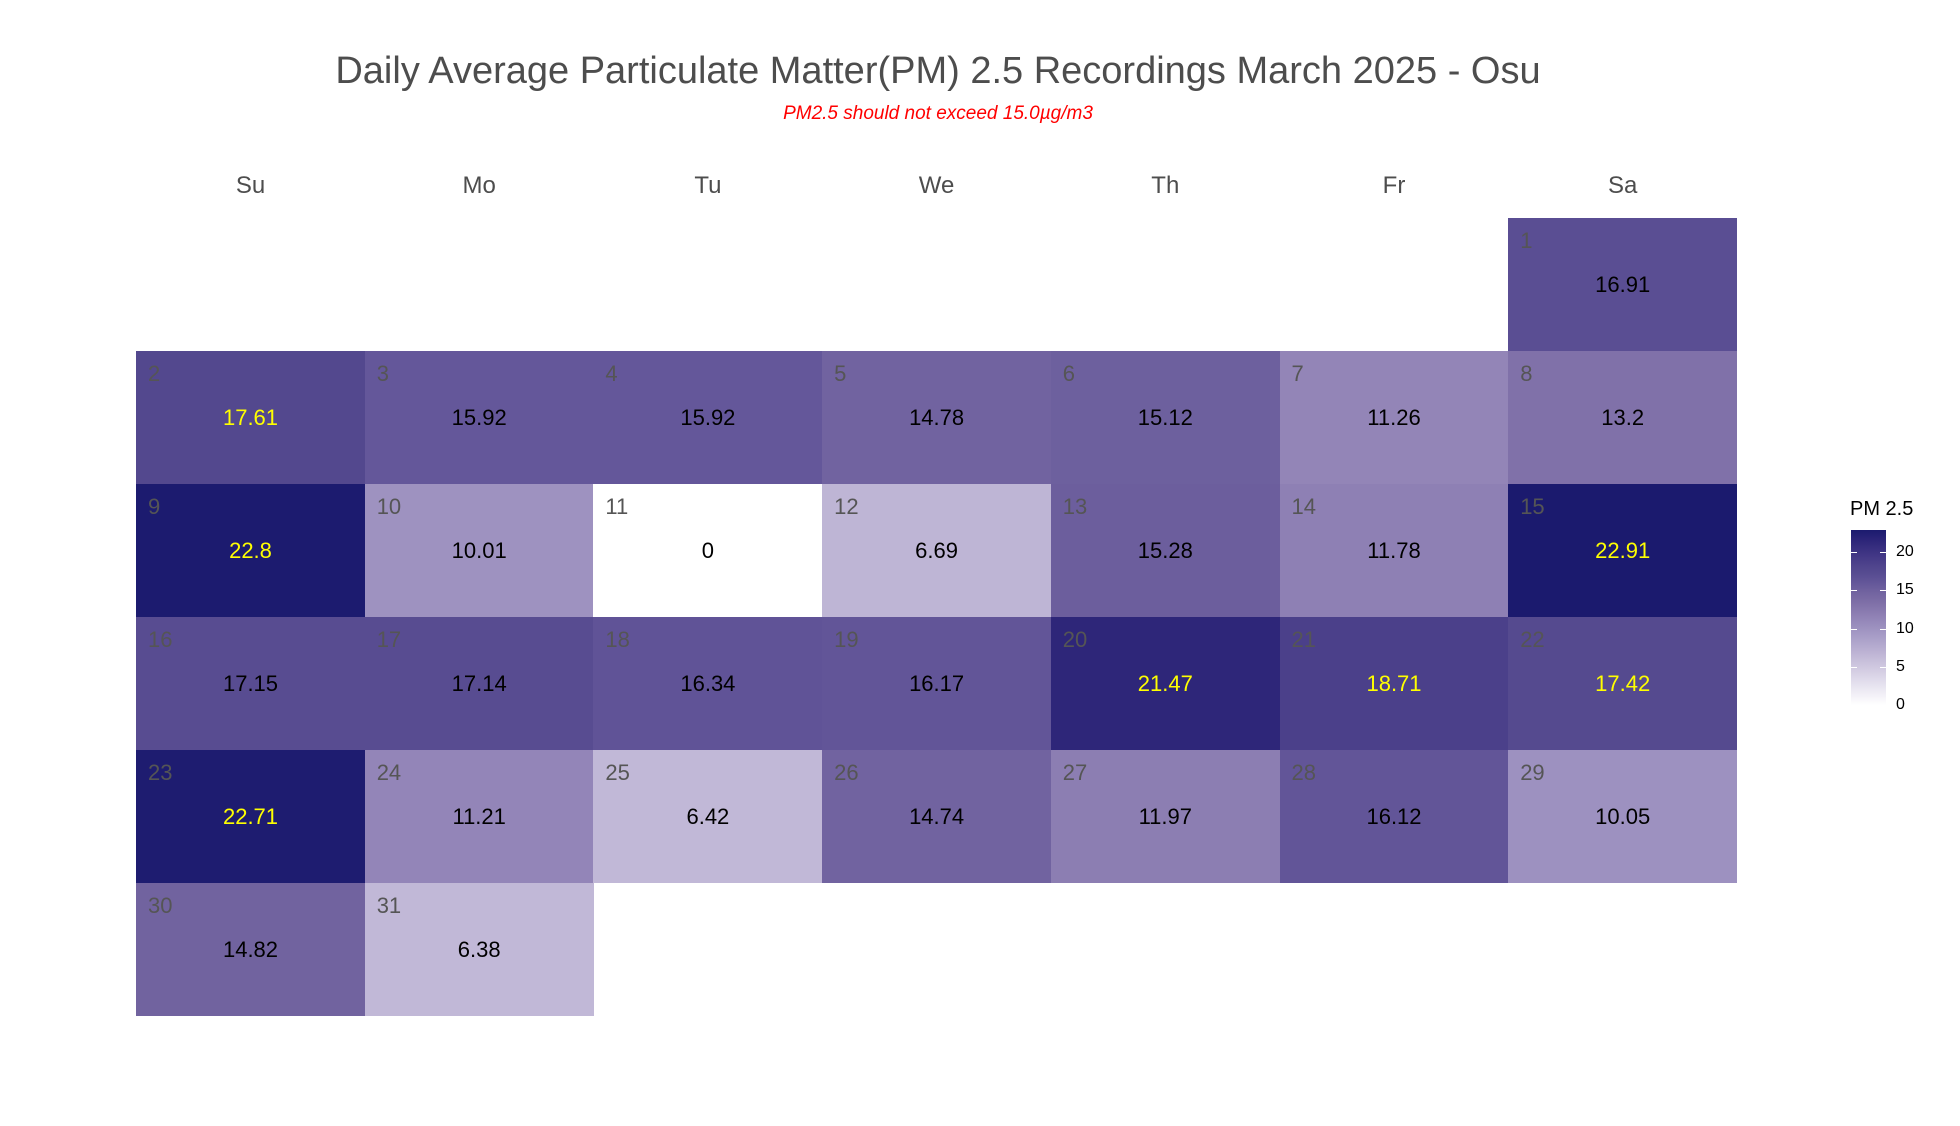 The height and width of the screenshot is (1126, 1960). Describe the element at coordinates (389, 905) in the screenshot. I see `day-number-label: 31` at that location.